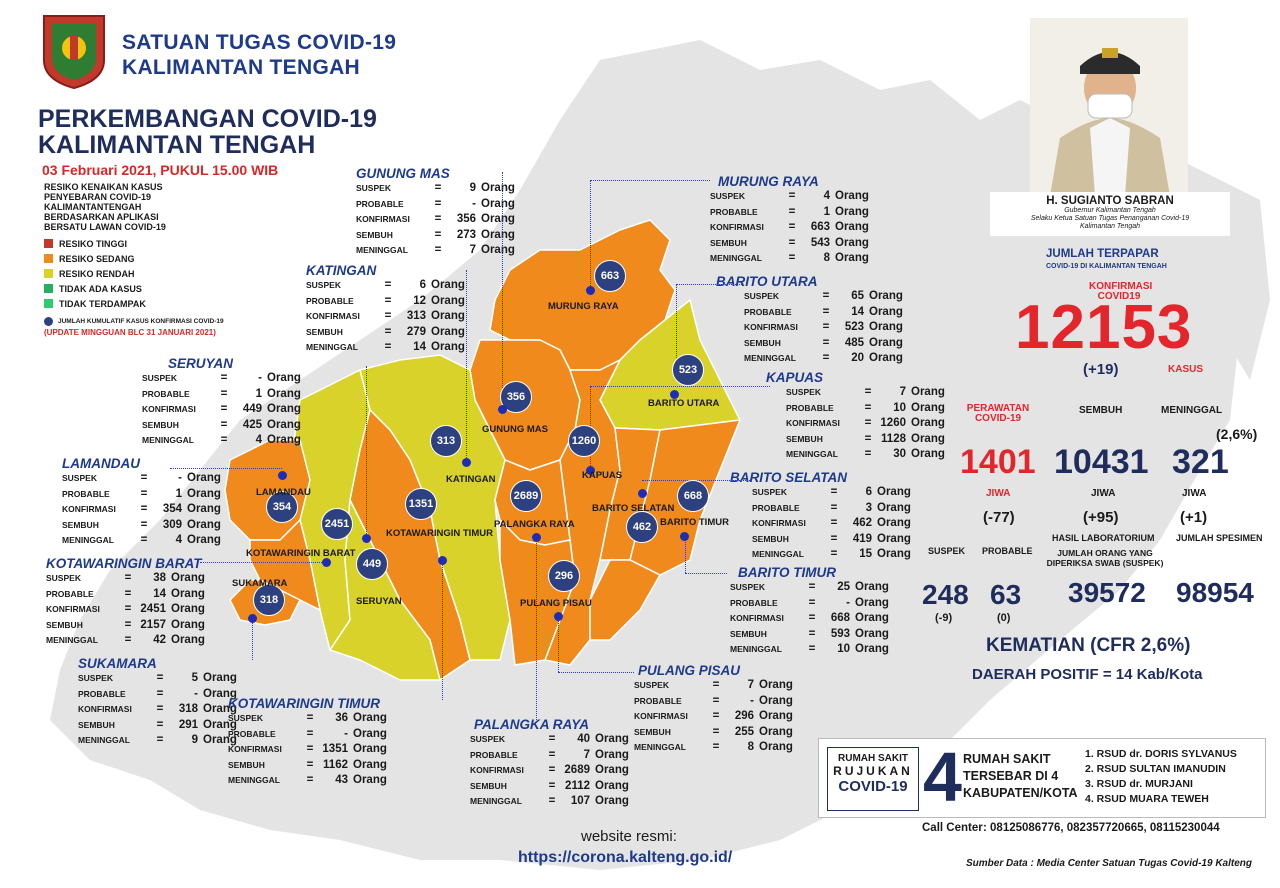 This screenshot has height=888, width=1280. What do you see at coordinates (337, 524) in the screenshot?
I see `bubble-kotawaringin-barat: 2451` at bounding box center [337, 524].